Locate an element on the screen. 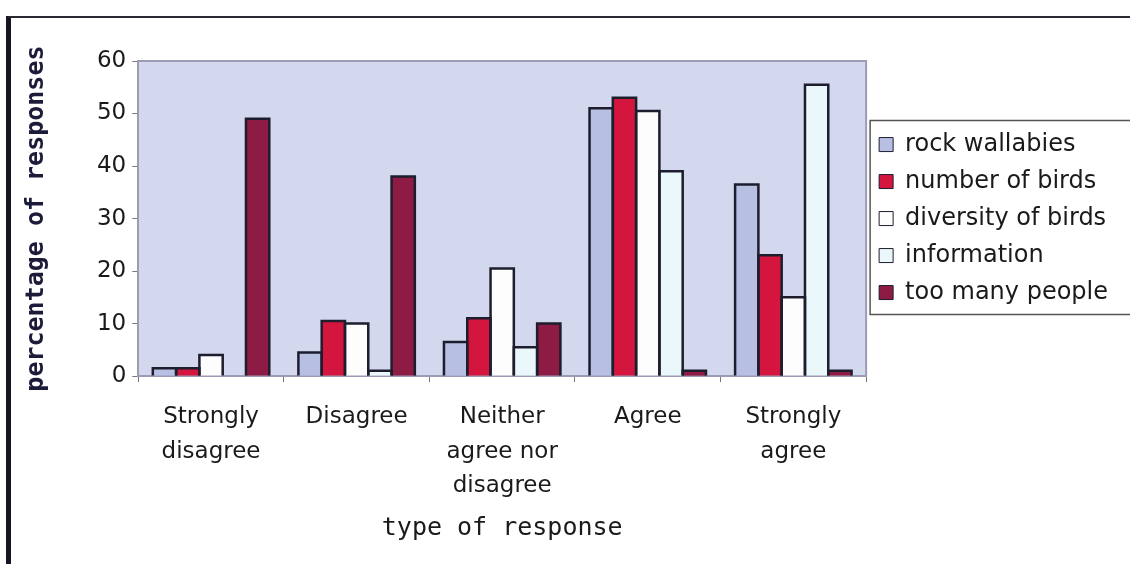 This screenshot has height=564, width=1130. y-tick-label: 50 is located at coordinates (111, 111).